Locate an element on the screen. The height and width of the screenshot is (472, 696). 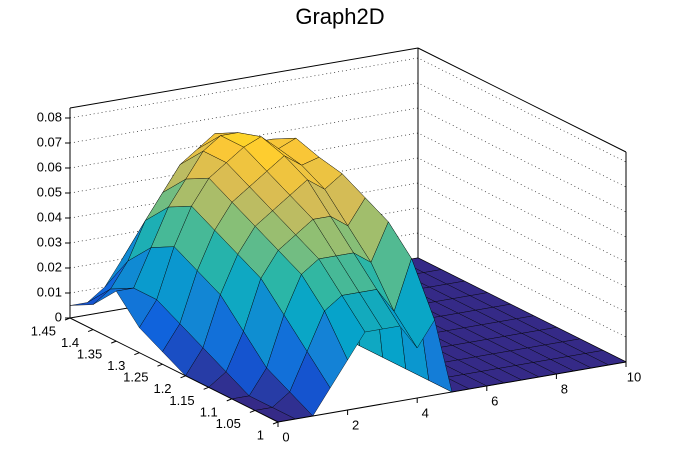
y-tick-label: 1 is located at coordinates (260, 434).